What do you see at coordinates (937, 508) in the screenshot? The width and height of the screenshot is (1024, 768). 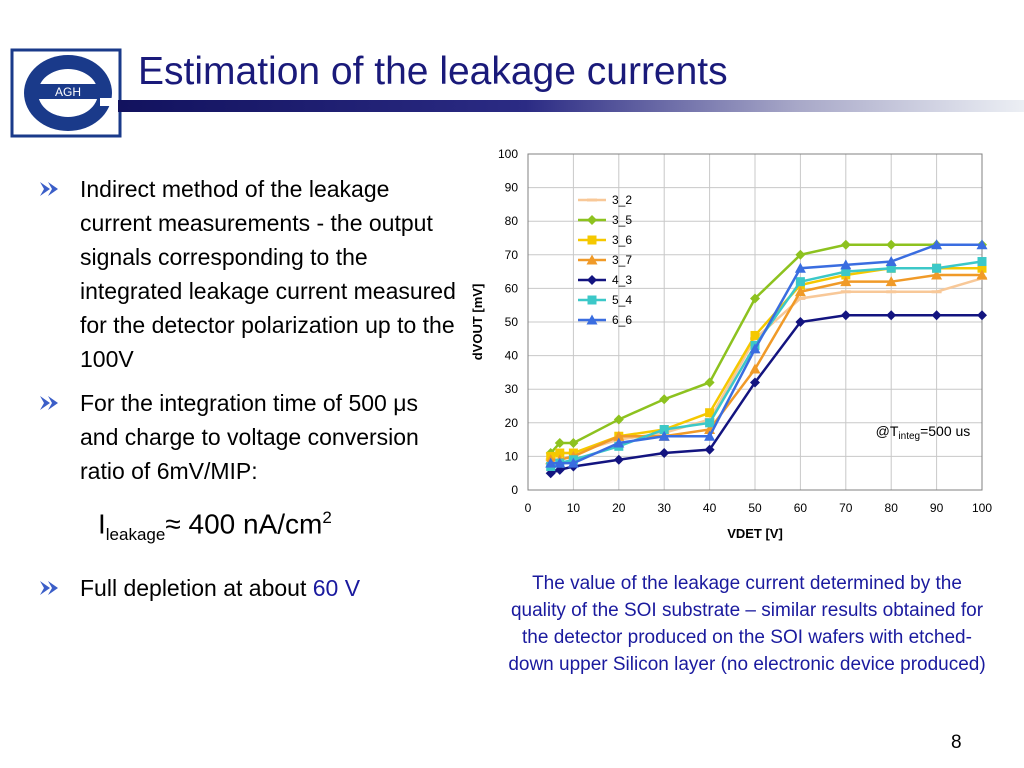 I see `x-tick-label: 90` at bounding box center [937, 508].